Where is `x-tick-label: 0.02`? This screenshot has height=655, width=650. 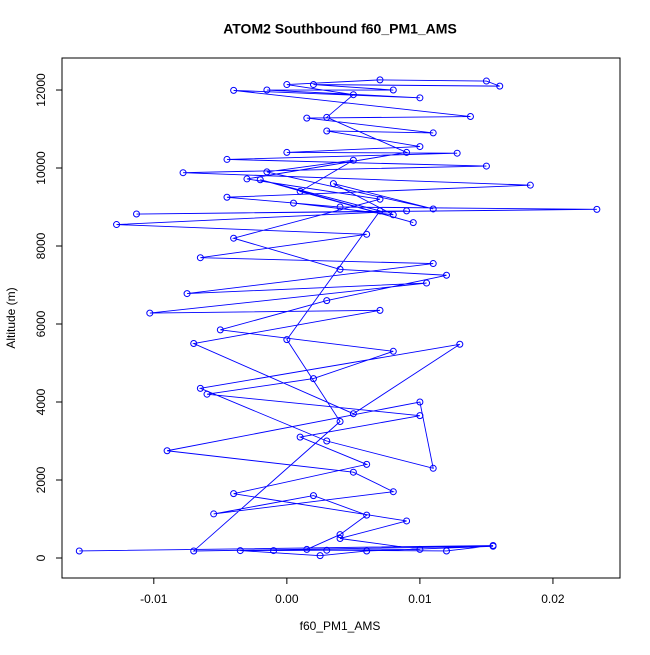 x-tick-label: 0.02 is located at coordinates (553, 599).